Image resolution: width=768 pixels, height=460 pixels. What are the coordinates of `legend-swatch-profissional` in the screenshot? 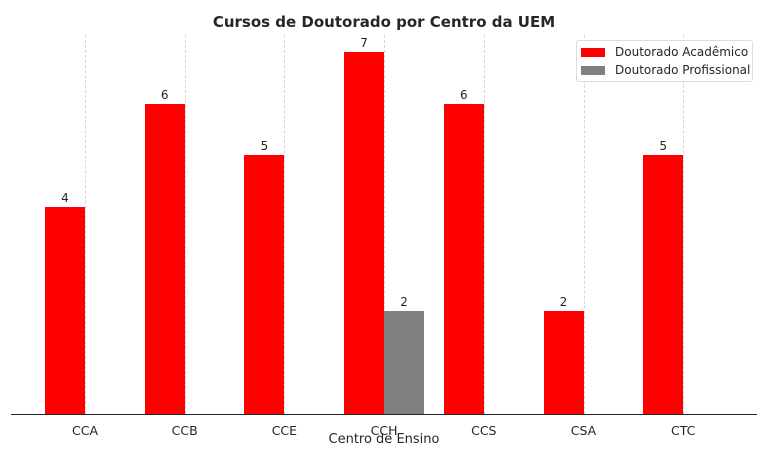 It's located at (593, 70).